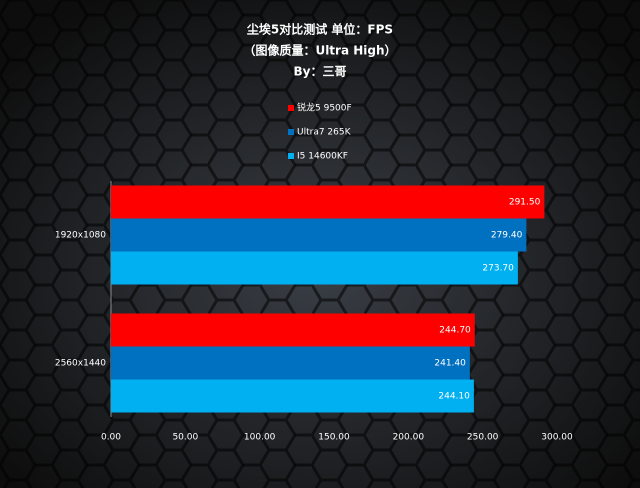  Describe the element at coordinates (80, 364) in the screenshot. I see `category-label: 2560x1440` at that location.